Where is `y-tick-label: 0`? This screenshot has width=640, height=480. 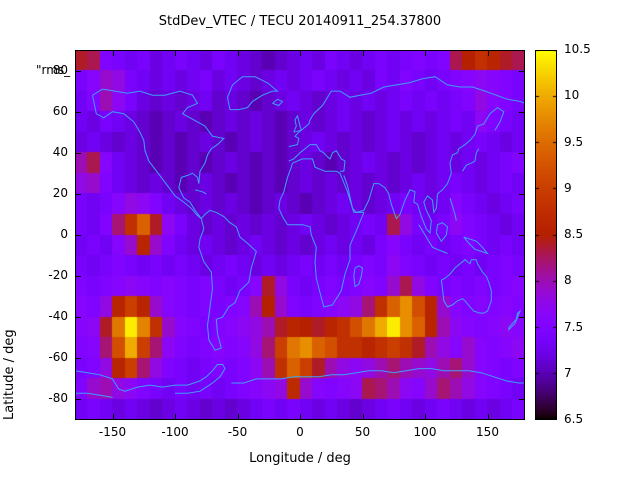
y-tick-label: 0 is located at coordinates (64, 234).